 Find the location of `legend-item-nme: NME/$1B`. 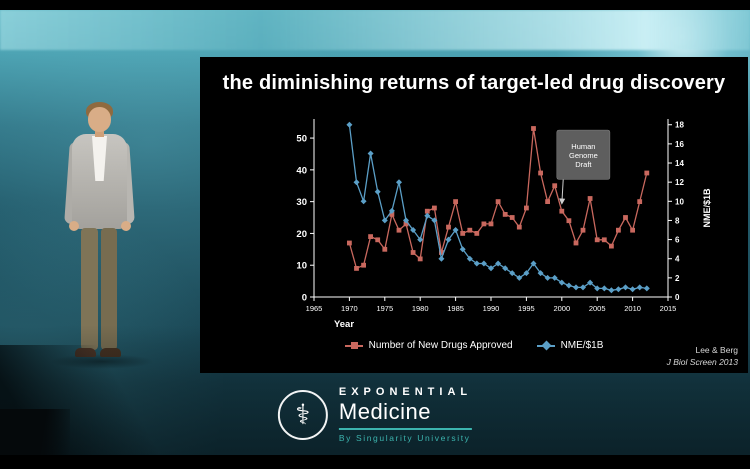

legend-item-nme: NME/$1B is located at coordinates (570, 345).